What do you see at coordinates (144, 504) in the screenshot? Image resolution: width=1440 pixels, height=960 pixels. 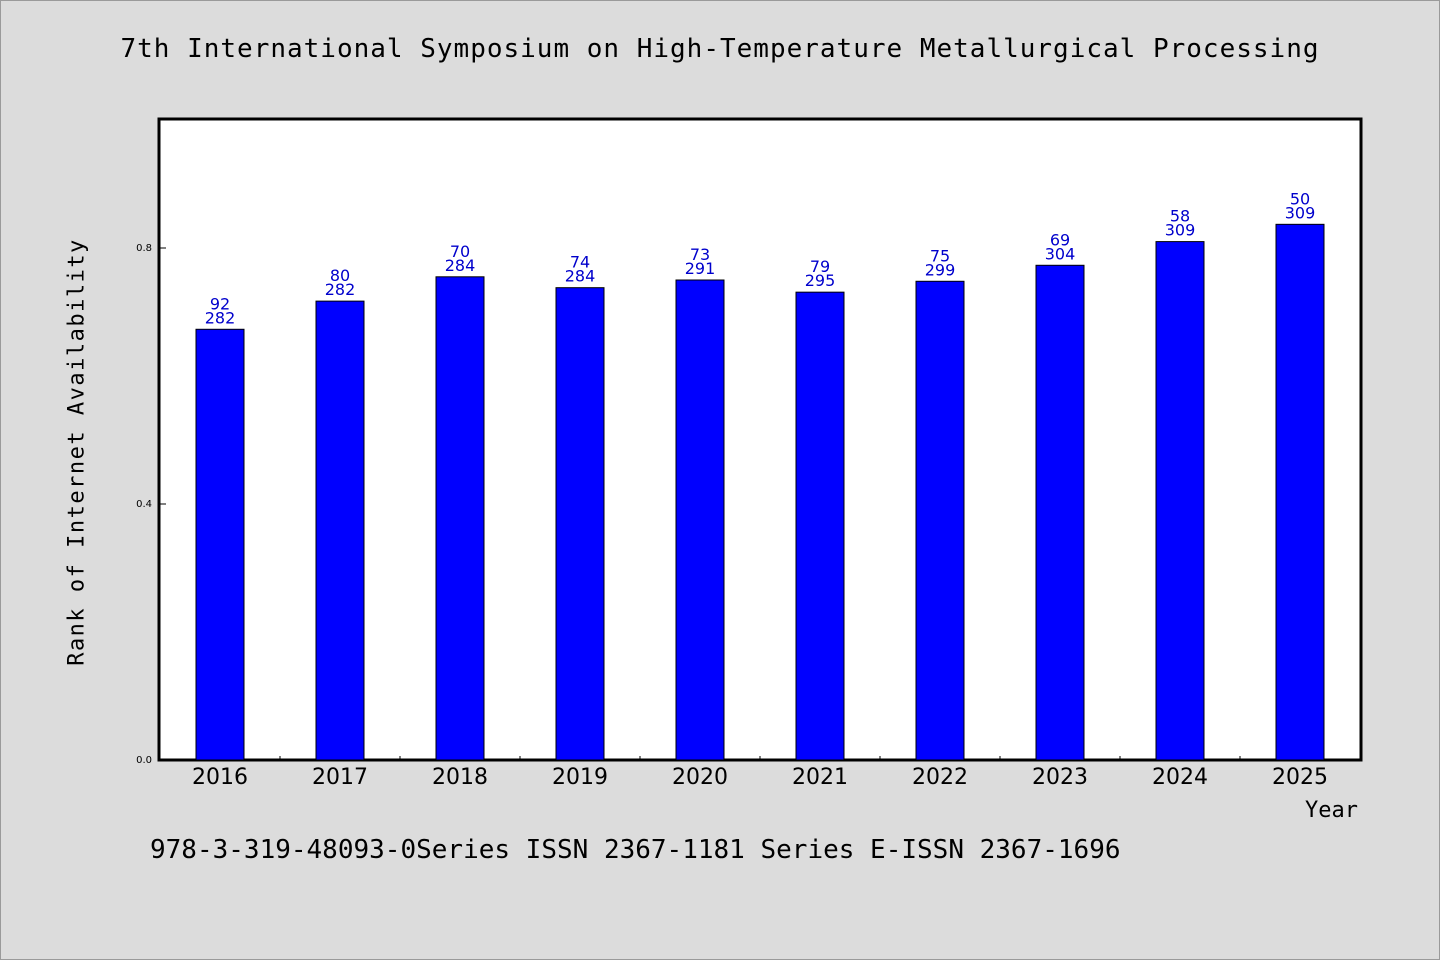 I see `y-tick-label-0.4: 0.4` at bounding box center [144, 504].